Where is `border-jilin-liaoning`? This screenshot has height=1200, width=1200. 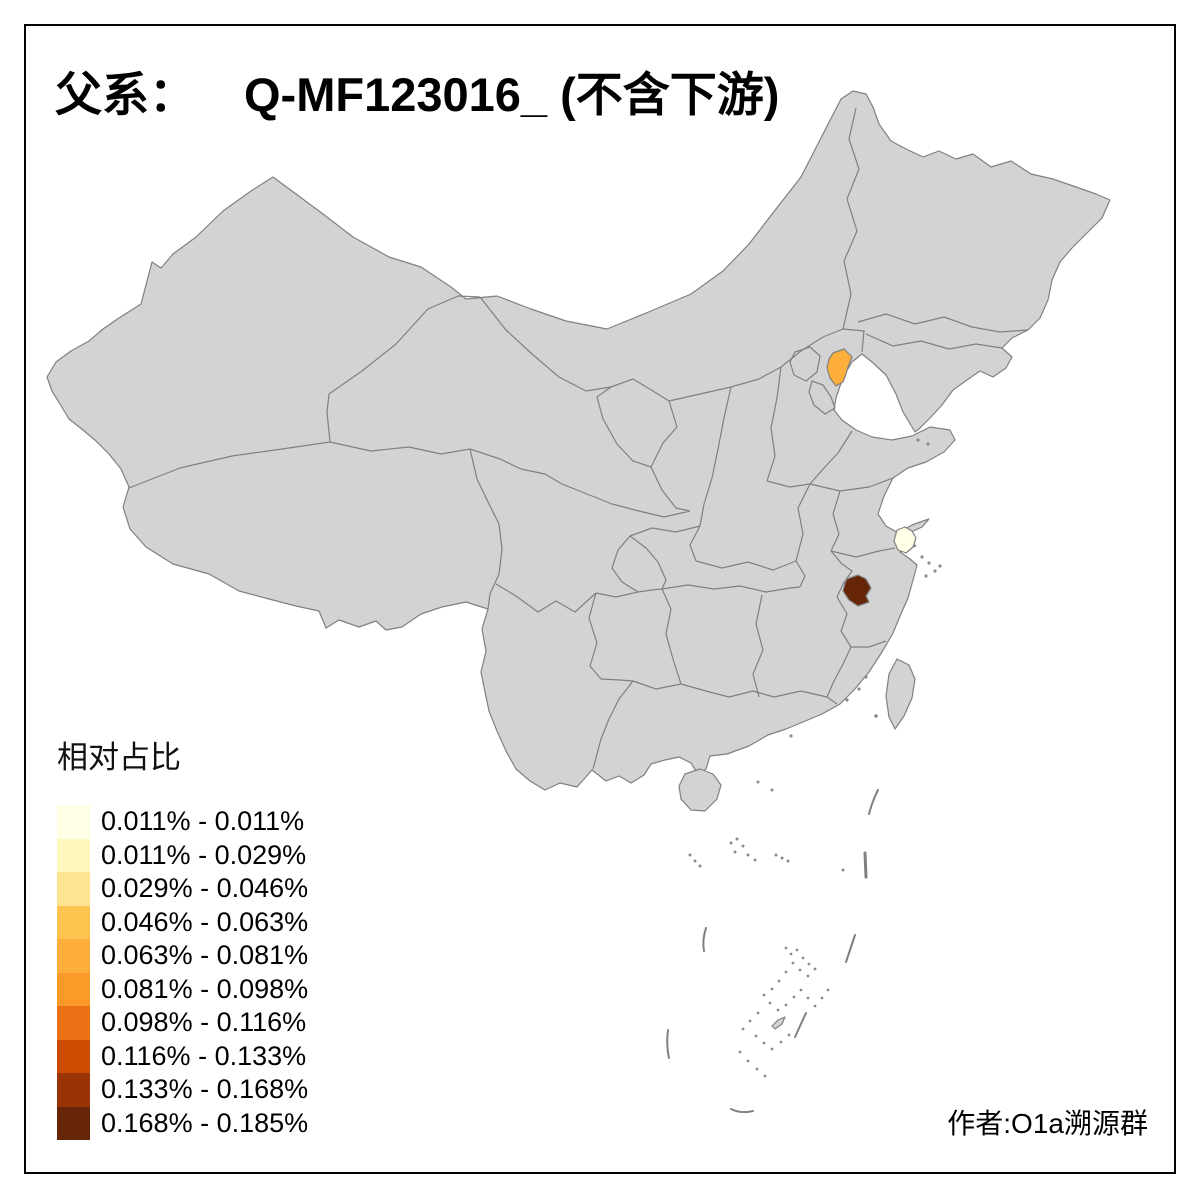 border-jilin-liaoning is located at coordinates (934, 341).